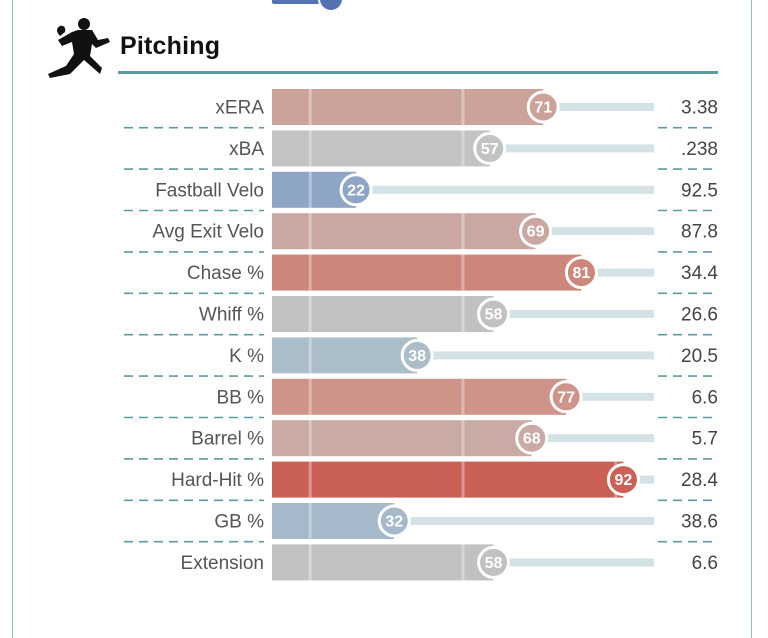 The height and width of the screenshot is (638, 768). Describe the element at coordinates (239, 522) in the screenshot. I see `metric-label: GB %` at that location.